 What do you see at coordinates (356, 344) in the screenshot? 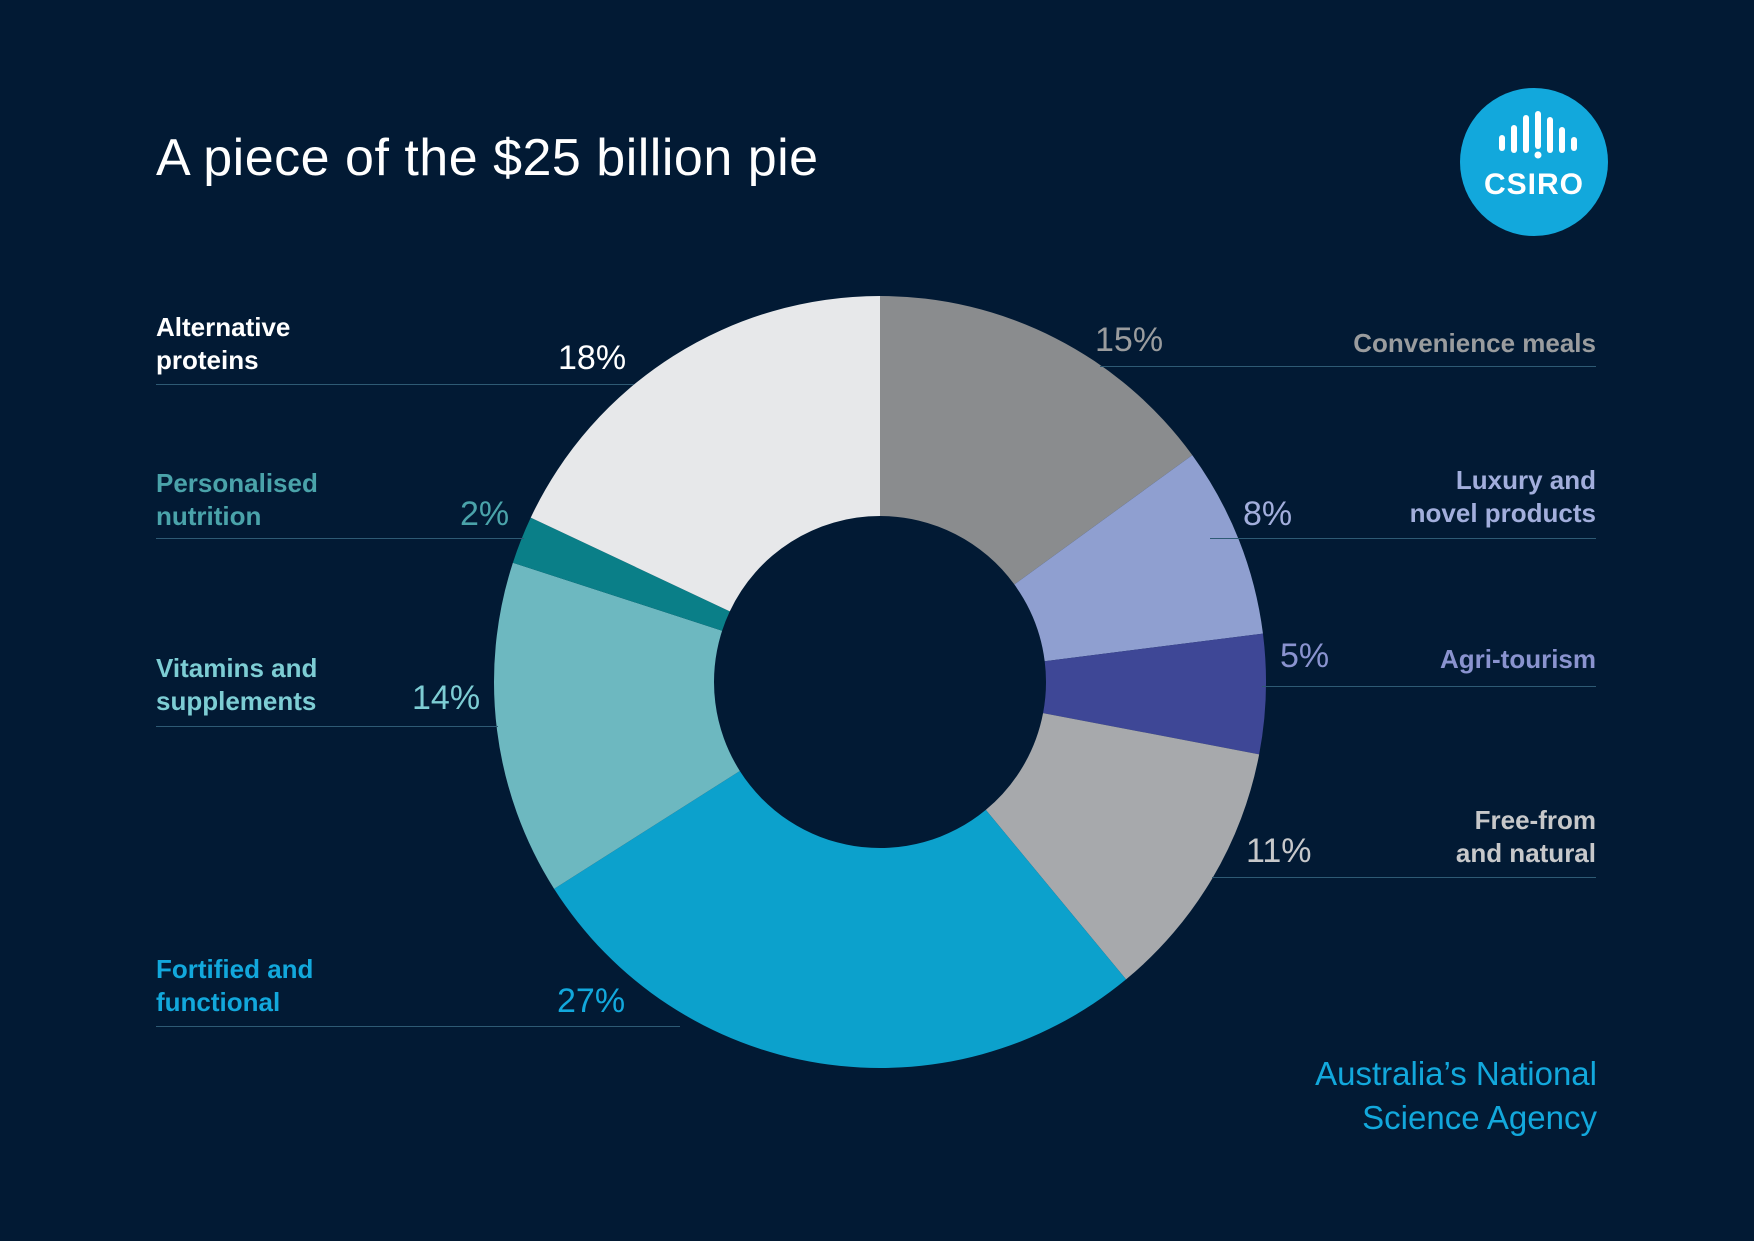
I see `label-alternative-proteins: Alternative proteins` at bounding box center [356, 344].